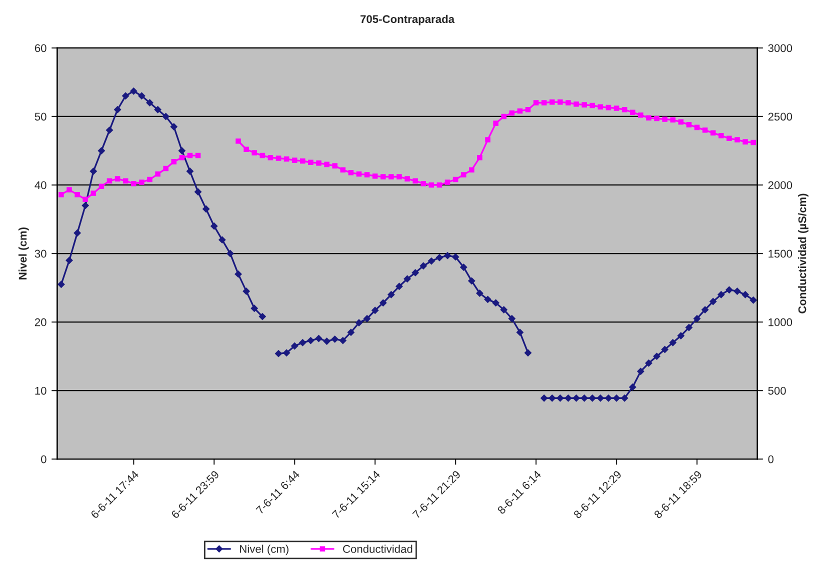 Image resolution: width=817 pixels, height=564 pixels. What do you see at coordinates (40, 116) in the screenshot?
I see `y-tick-label: 50` at bounding box center [40, 116].